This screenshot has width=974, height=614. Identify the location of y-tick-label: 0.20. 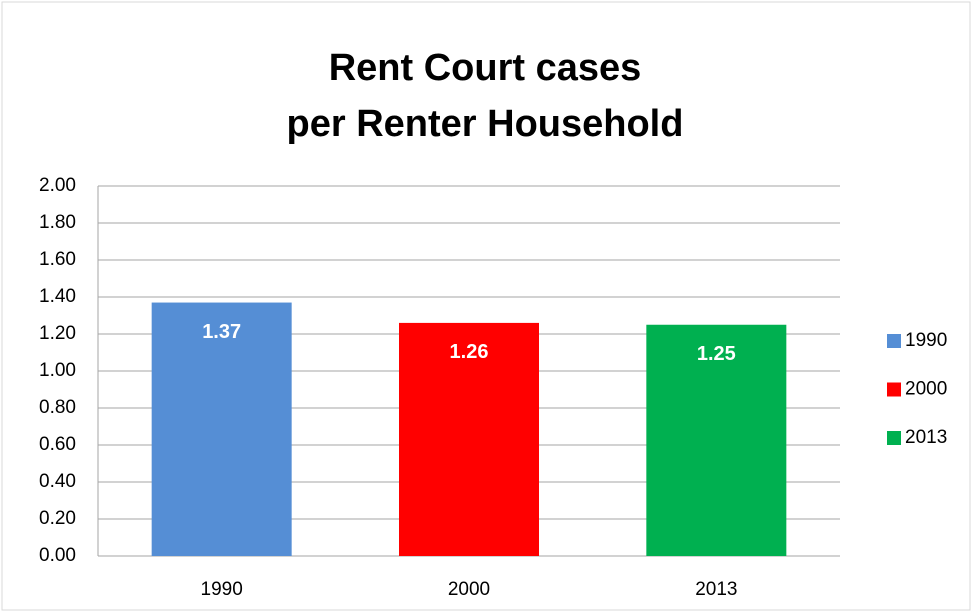
(57, 518).